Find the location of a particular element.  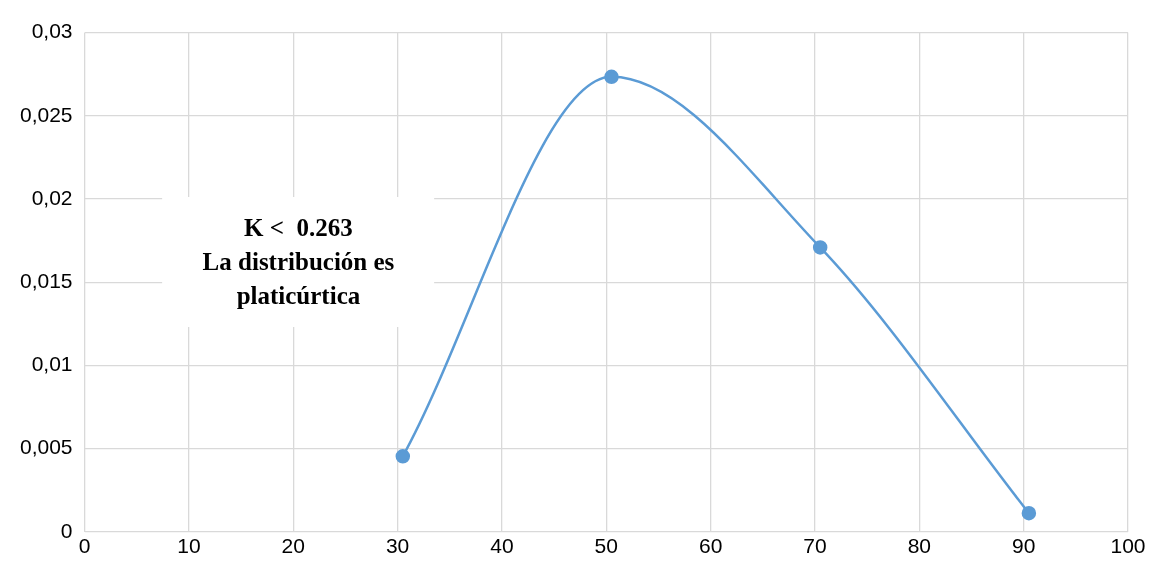

y-tick-label: 0,03 is located at coordinates (52, 31).